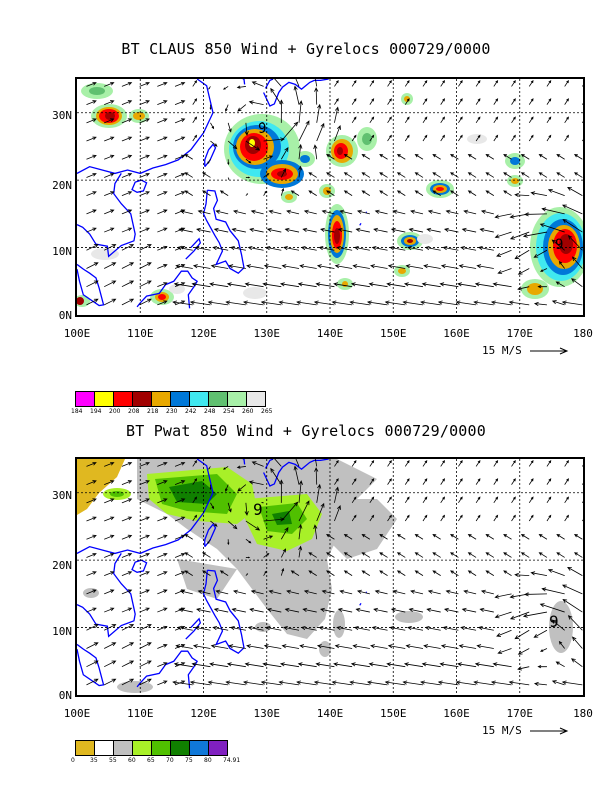 The height and width of the screenshot is (792, 612). Describe the element at coordinates (203, 713) in the screenshot. I see `lon-label: 120E` at that location.